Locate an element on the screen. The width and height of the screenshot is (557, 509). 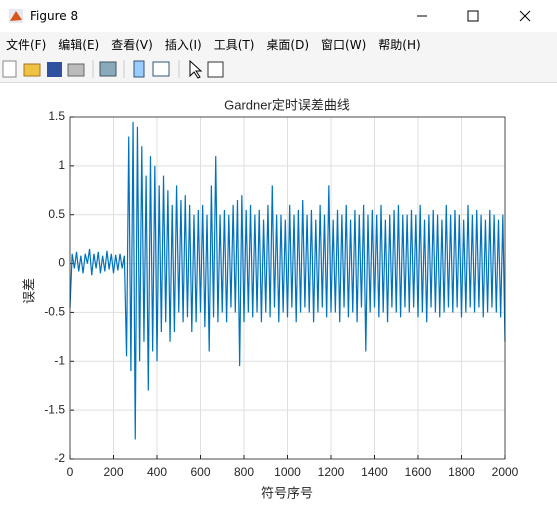
toolbar is located at coordinates (278, 69).